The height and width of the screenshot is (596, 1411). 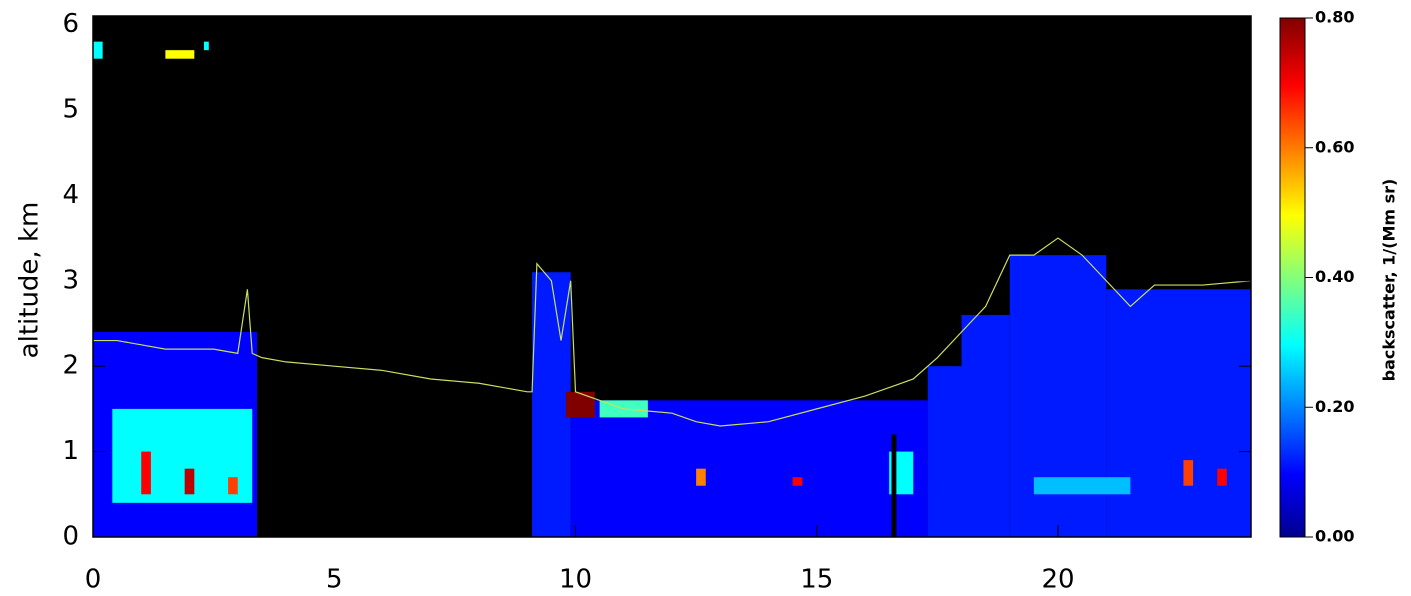 I want to click on colorbar-tick-label: 0.40, so click(x=1334, y=276).